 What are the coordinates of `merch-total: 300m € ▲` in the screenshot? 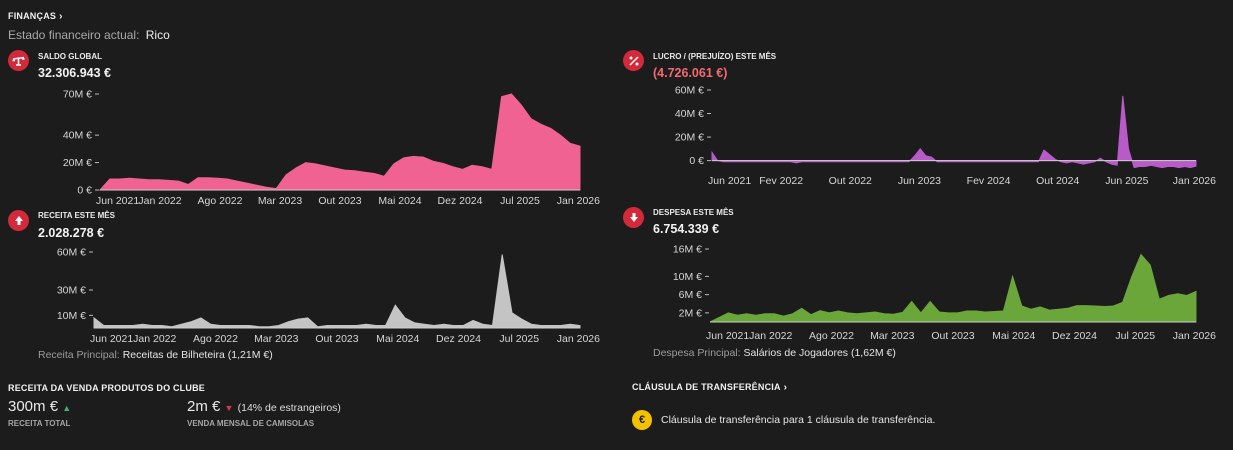 It's located at (39, 406).